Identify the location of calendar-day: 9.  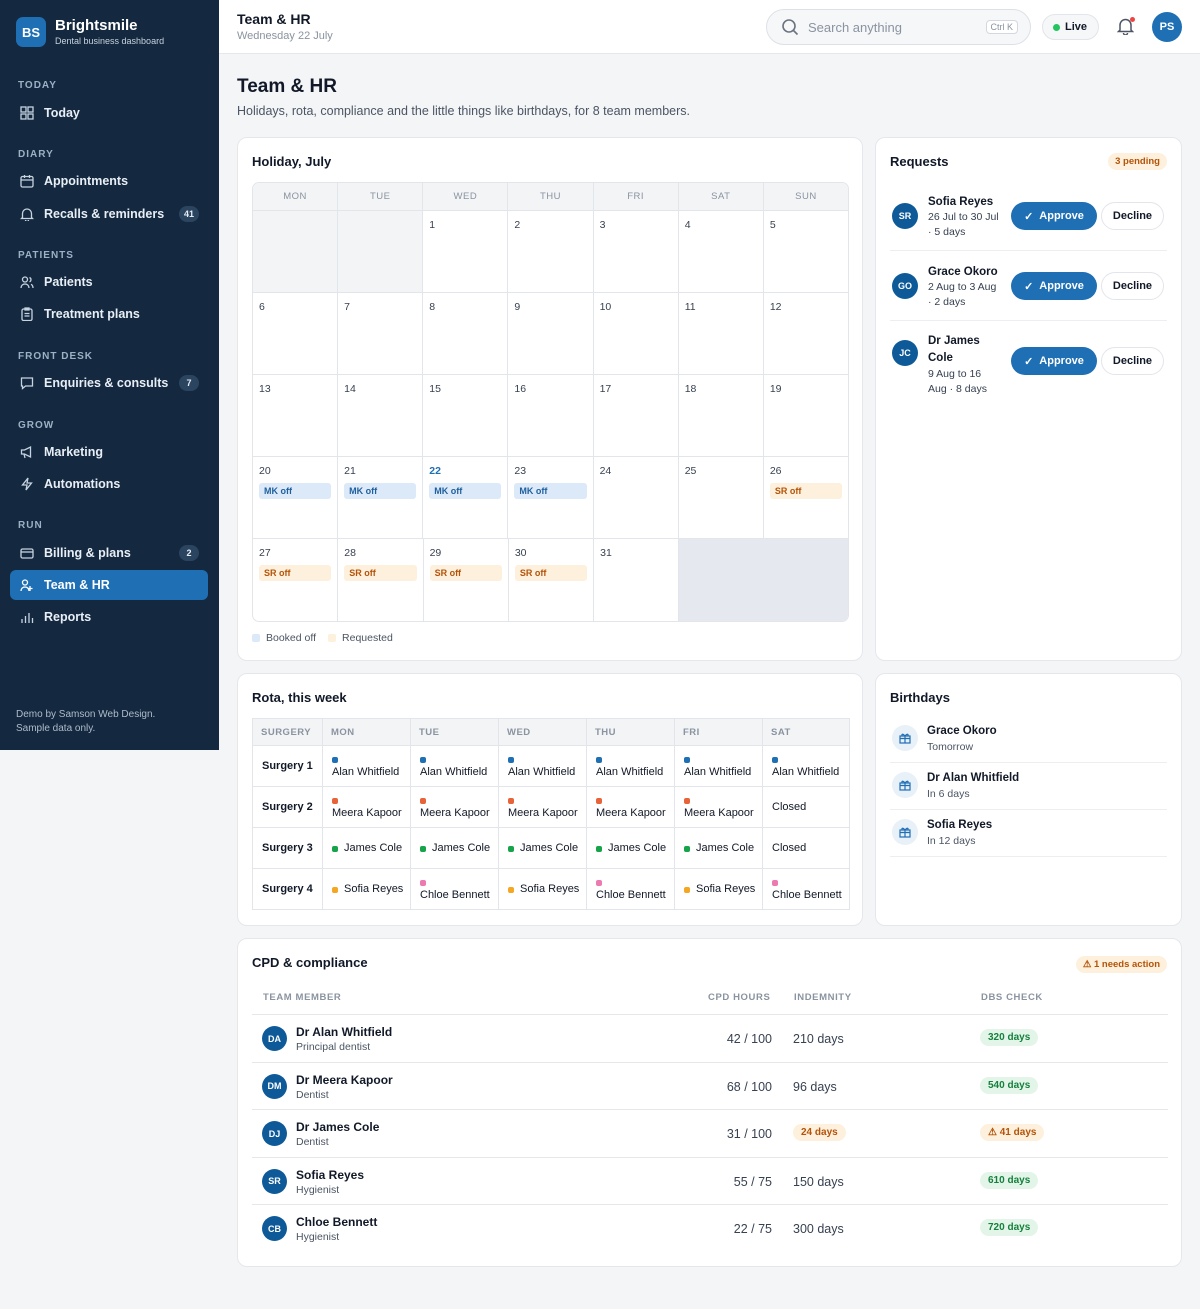
(551, 333).